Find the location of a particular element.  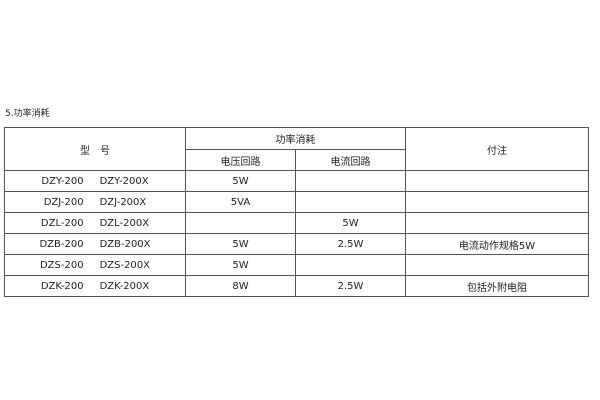

header-model: 型 号 is located at coordinates (95, 149).